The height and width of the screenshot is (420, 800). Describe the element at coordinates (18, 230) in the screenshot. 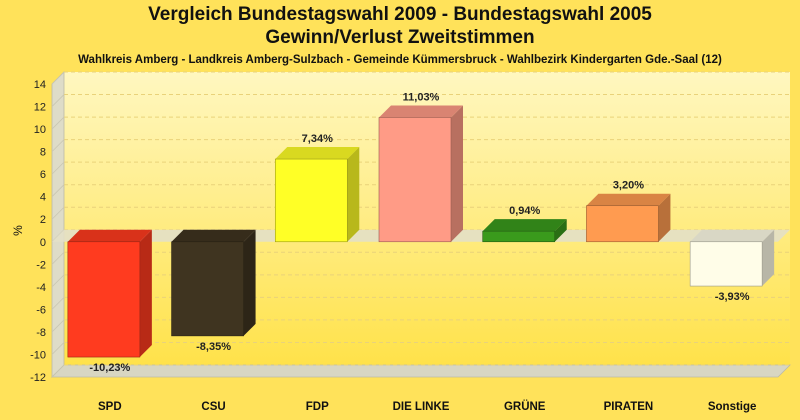

I see `y-axis-label: %` at that location.